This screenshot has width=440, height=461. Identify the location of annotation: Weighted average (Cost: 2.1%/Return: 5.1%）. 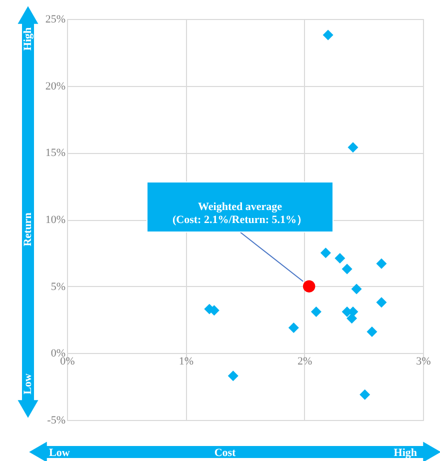
(240, 213).